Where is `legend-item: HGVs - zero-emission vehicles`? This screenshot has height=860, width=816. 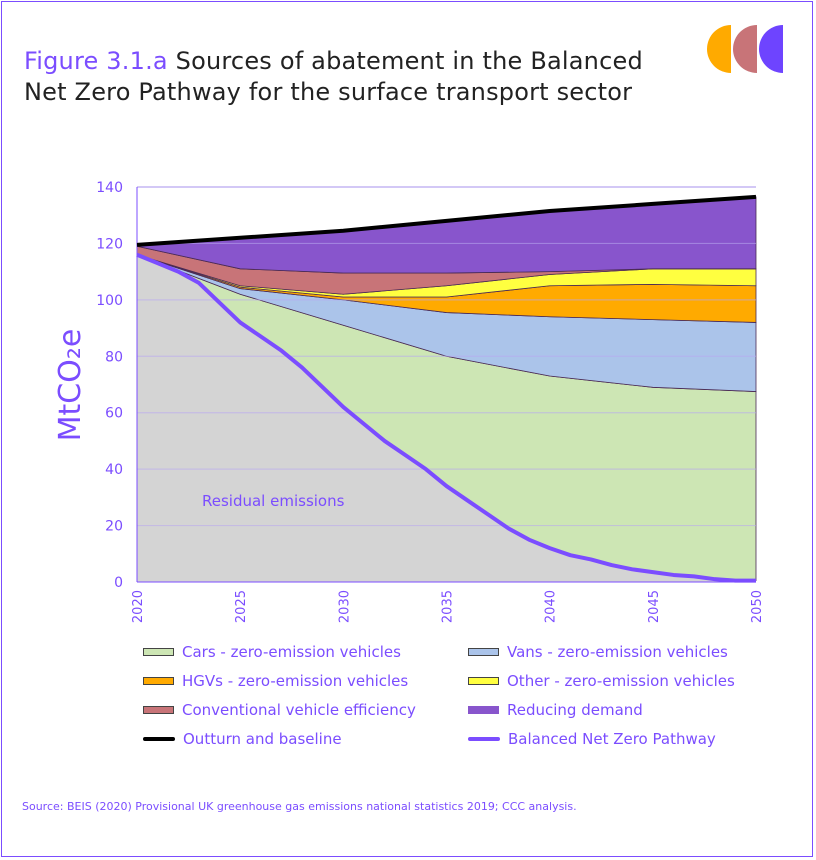 legend-item: HGVs - zero-emission vehicles is located at coordinates (275, 681).